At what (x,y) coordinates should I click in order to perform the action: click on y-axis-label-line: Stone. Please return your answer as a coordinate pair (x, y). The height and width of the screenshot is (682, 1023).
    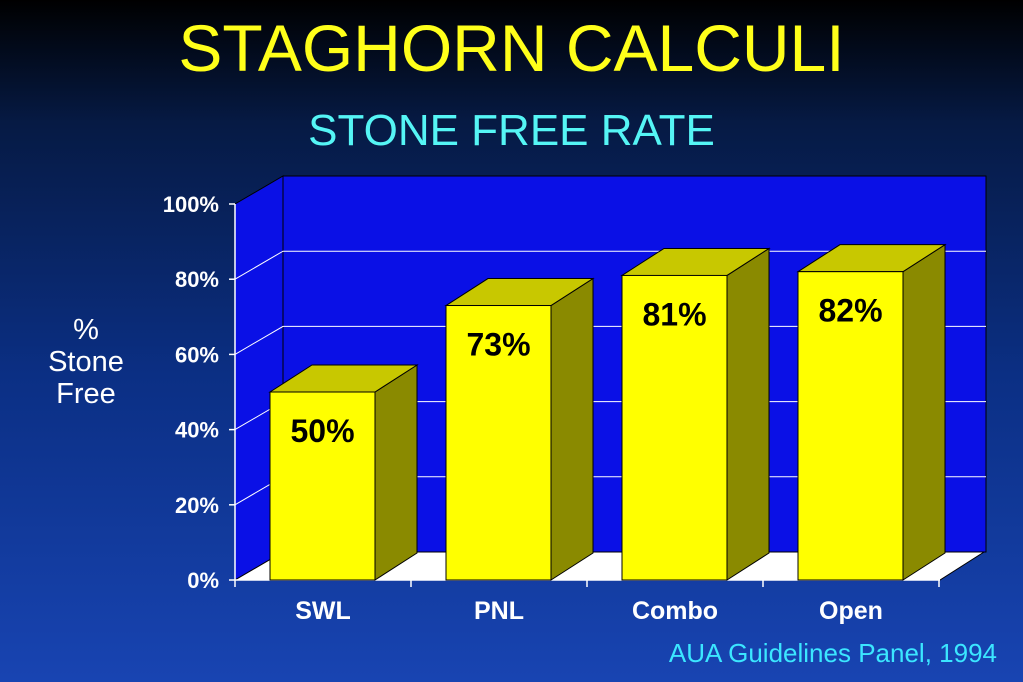
    Looking at the image, I should click on (86, 362).